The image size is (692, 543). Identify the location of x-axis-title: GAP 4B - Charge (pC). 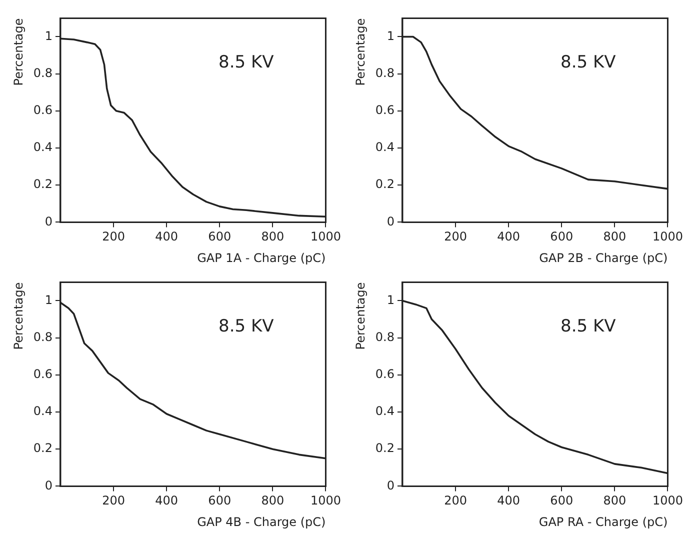
(261, 521).